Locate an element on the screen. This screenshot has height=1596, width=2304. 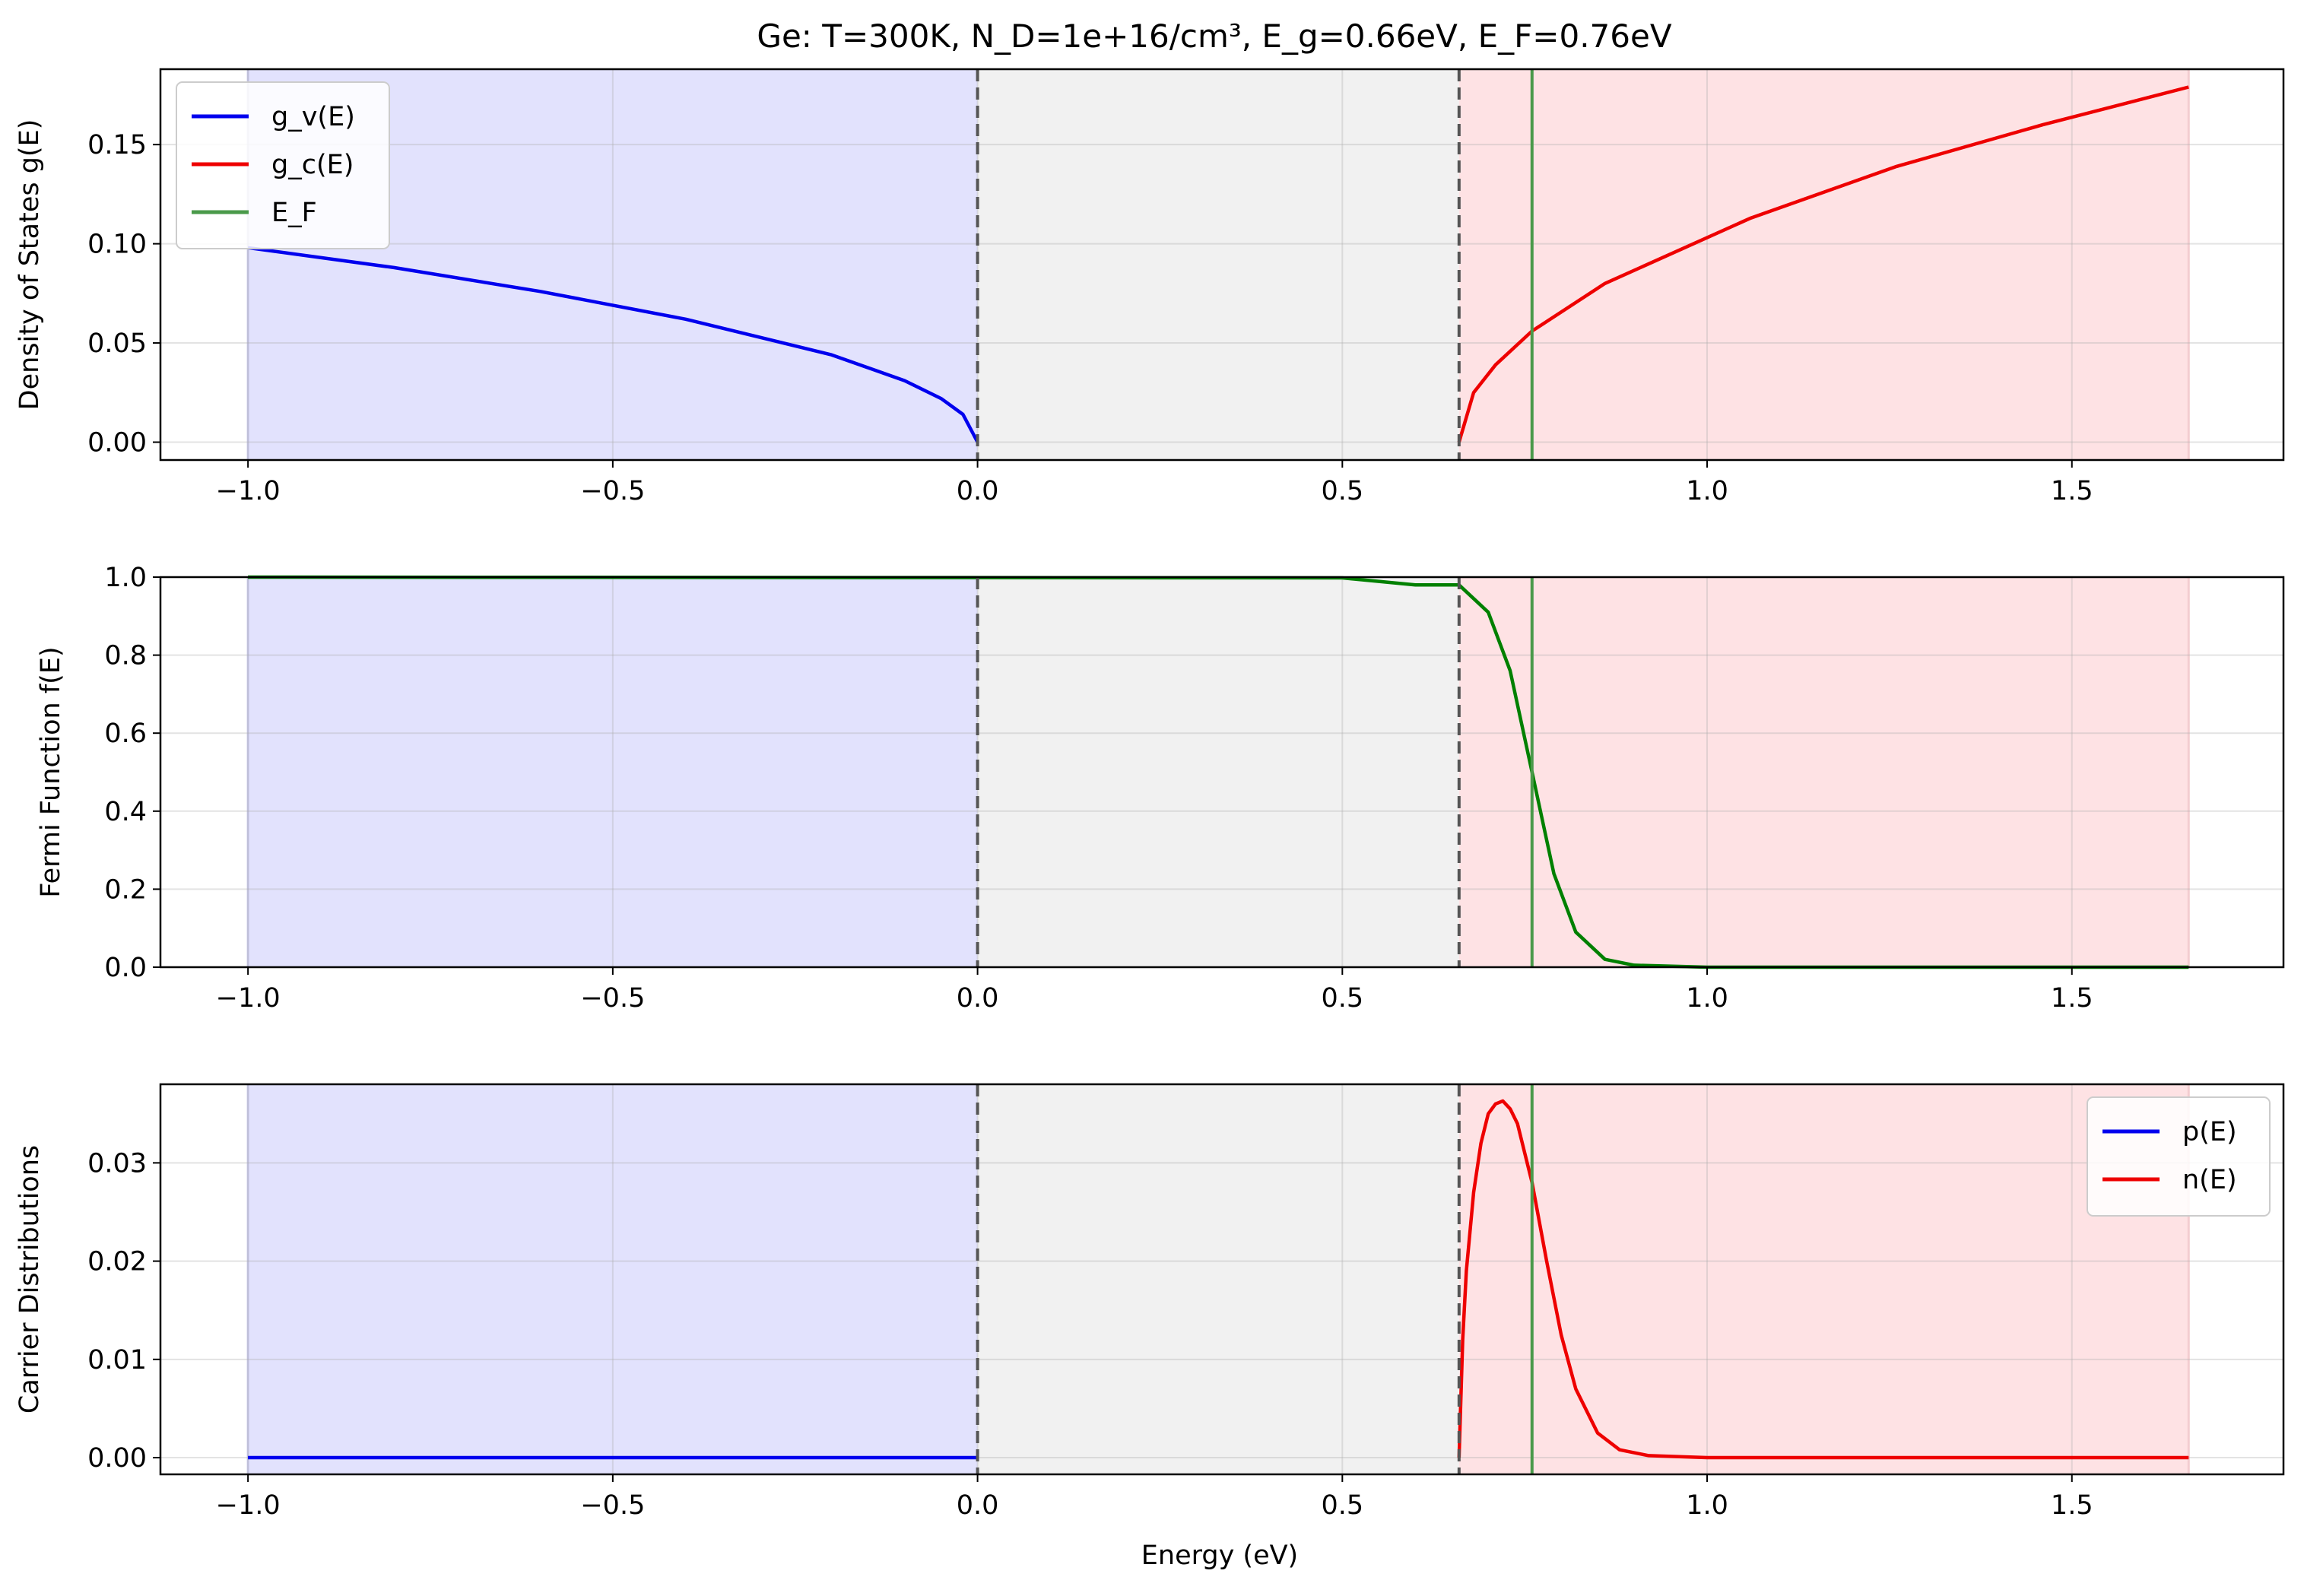
y-tick-label: 0.6 is located at coordinates (126, 734).